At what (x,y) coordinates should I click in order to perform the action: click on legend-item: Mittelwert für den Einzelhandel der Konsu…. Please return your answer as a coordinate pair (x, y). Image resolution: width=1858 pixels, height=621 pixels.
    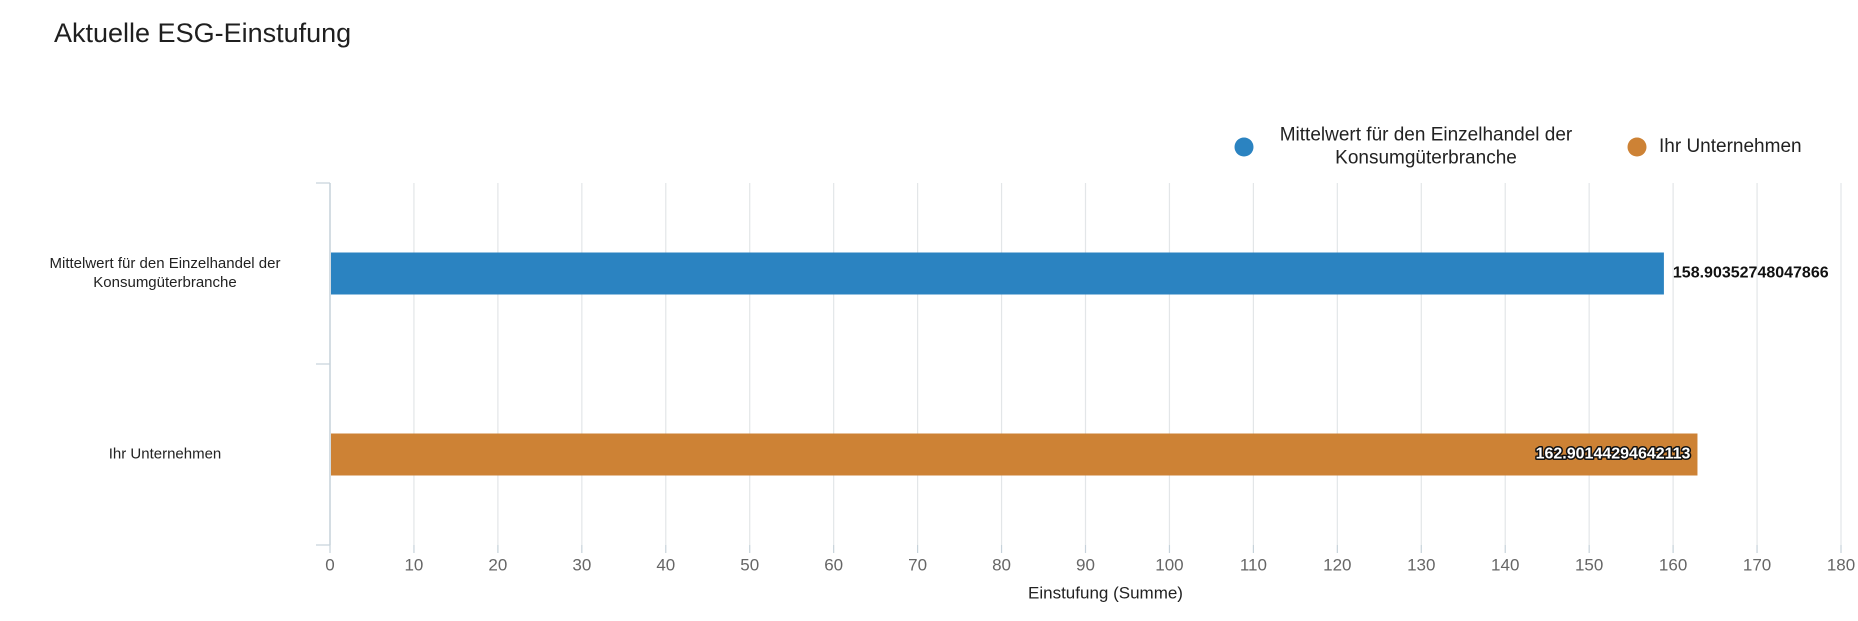
    Looking at the image, I should click on (1403, 147).